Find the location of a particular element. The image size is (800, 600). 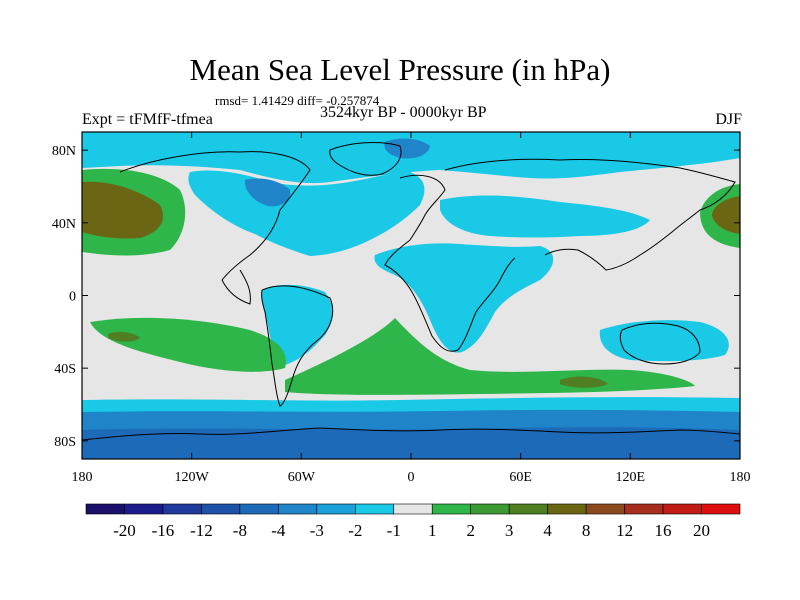

north-america-coast is located at coordinates (215, 228).